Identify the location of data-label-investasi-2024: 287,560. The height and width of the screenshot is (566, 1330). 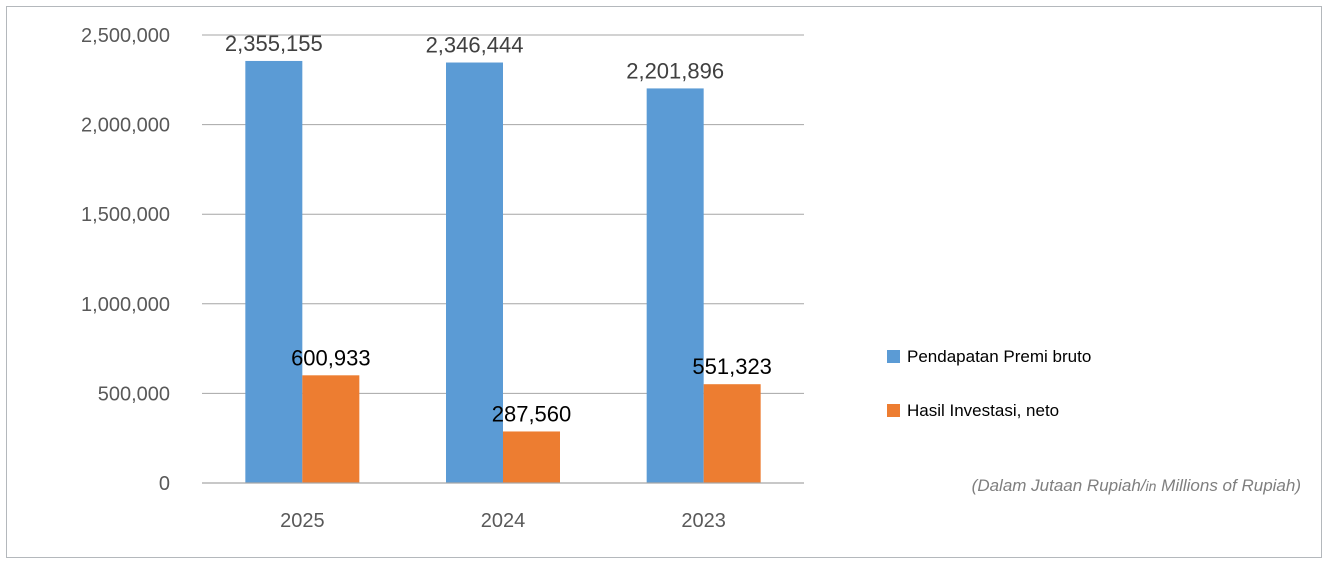
(532, 413).